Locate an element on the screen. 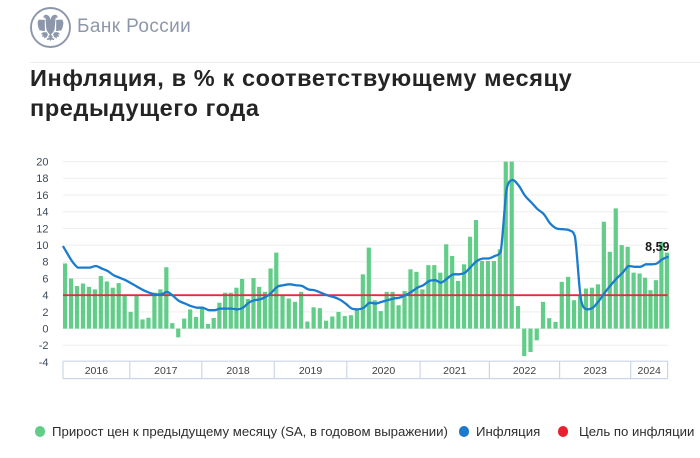  svg-text: 10 is located at coordinates (42, 246).